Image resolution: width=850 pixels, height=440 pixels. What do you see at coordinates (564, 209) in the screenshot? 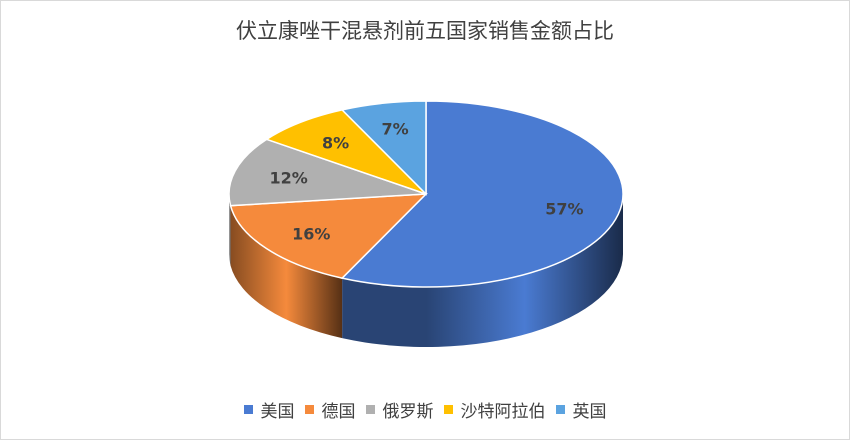
I see `data-label-0: 57%` at bounding box center [564, 209].